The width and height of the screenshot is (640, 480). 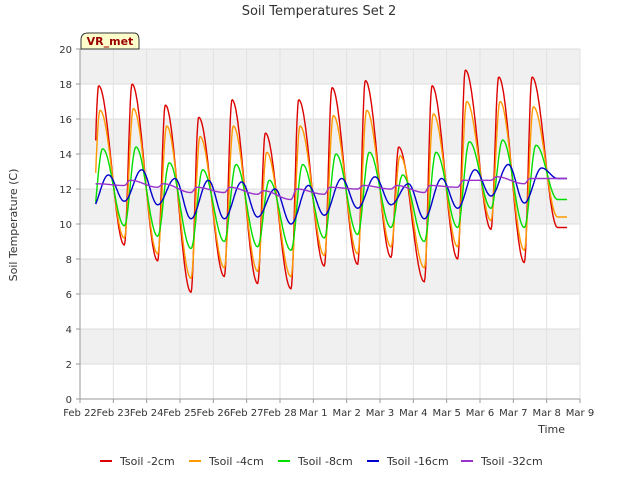 What do you see at coordinates (380, 413) in the screenshot?
I see `x-tick-label: Mar 3` at bounding box center [380, 413].